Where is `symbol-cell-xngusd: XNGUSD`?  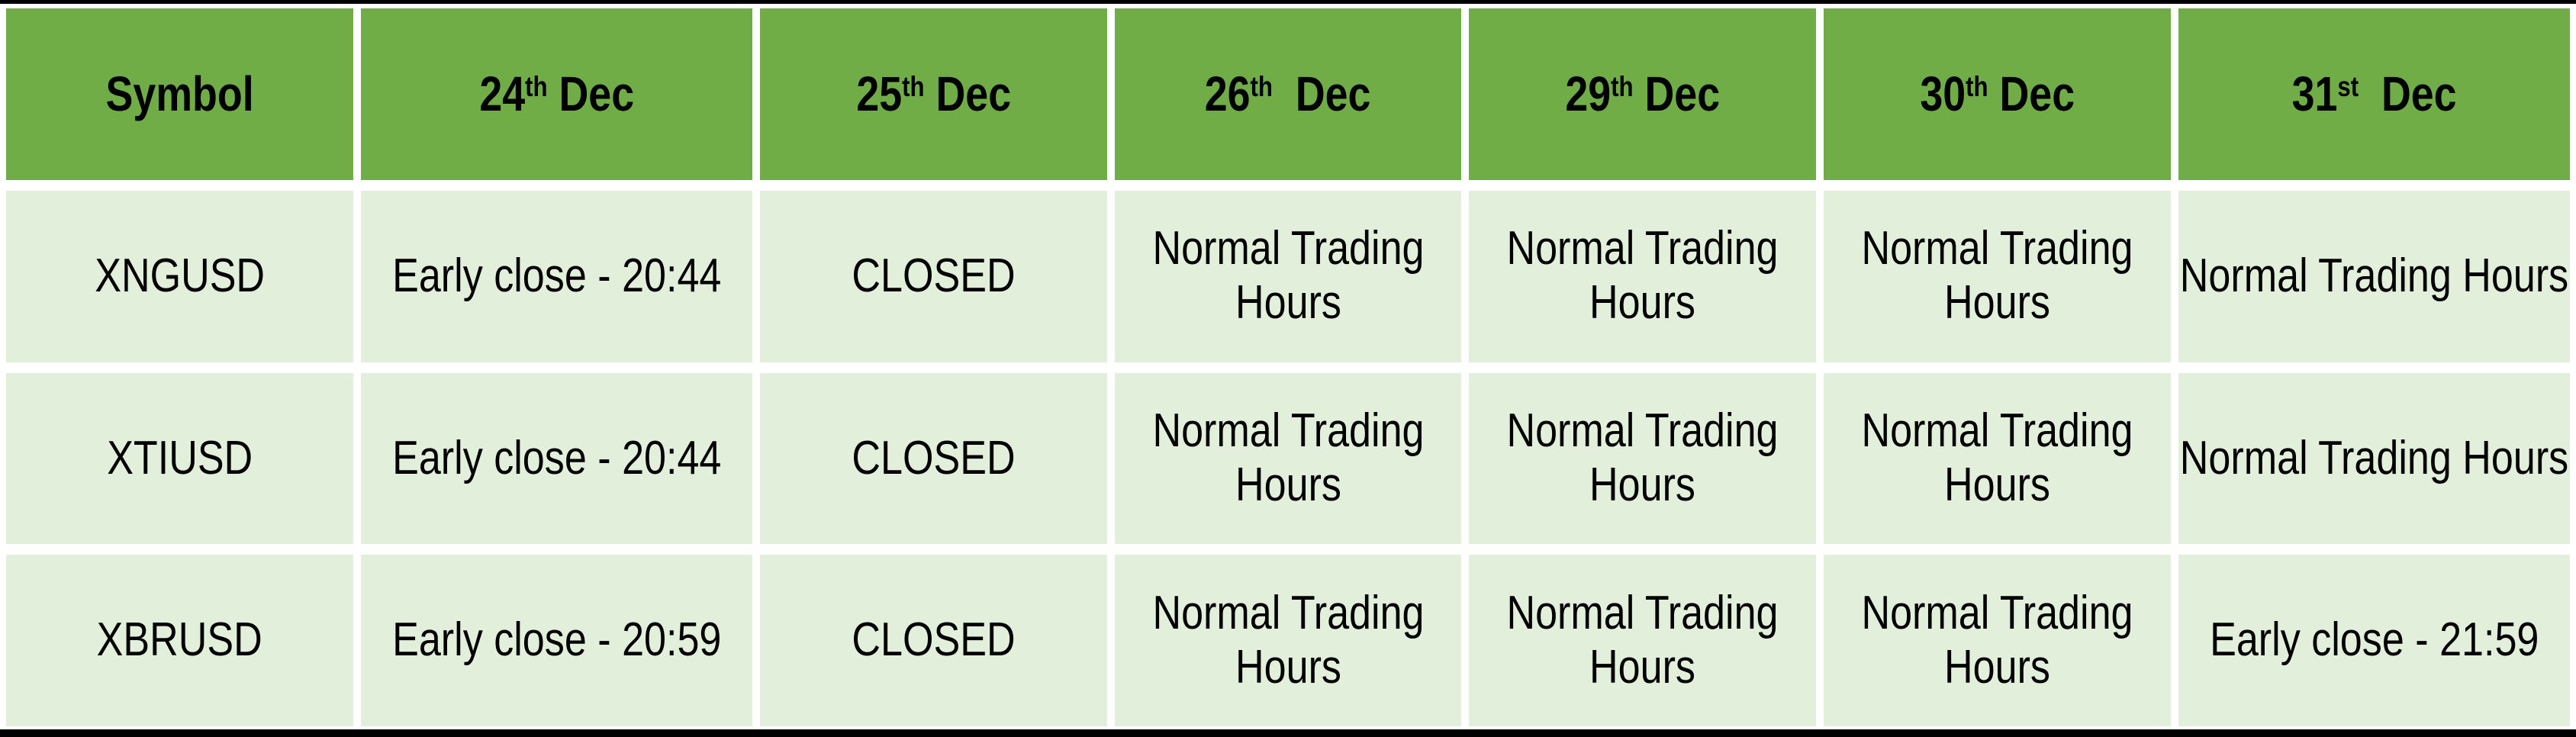
symbol-cell-xngusd: XNGUSD is located at coordinates (179, 276).